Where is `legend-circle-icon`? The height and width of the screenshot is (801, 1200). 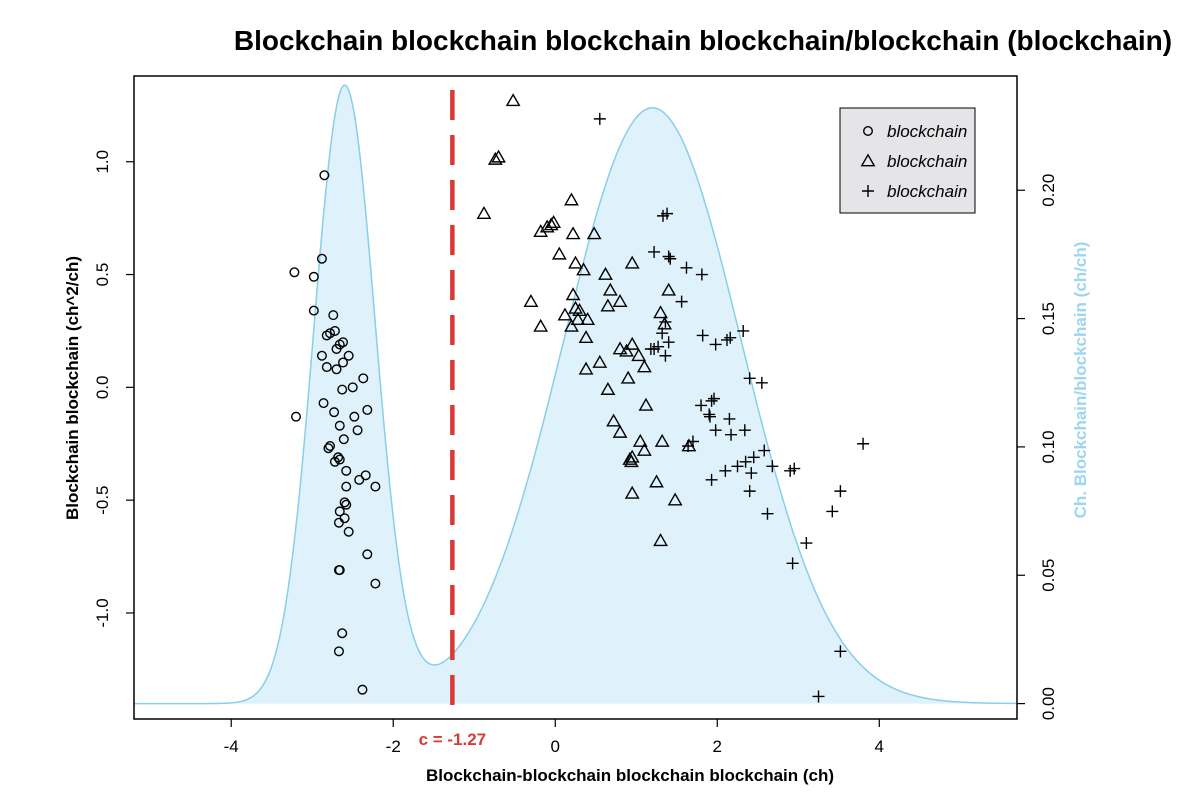 legend-circle-icon is located at coordinates (868, 130).